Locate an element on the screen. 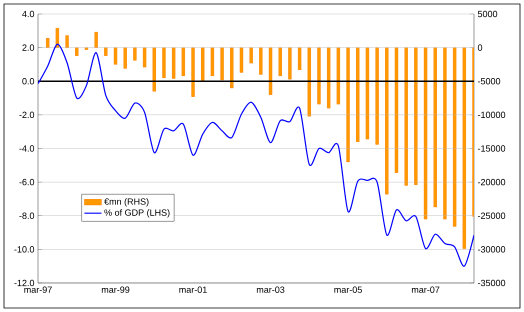 Image resolution: width=524 pixels, height=312 pixels. y2-tick-label: -35000 is located at coordinates (492, 283).